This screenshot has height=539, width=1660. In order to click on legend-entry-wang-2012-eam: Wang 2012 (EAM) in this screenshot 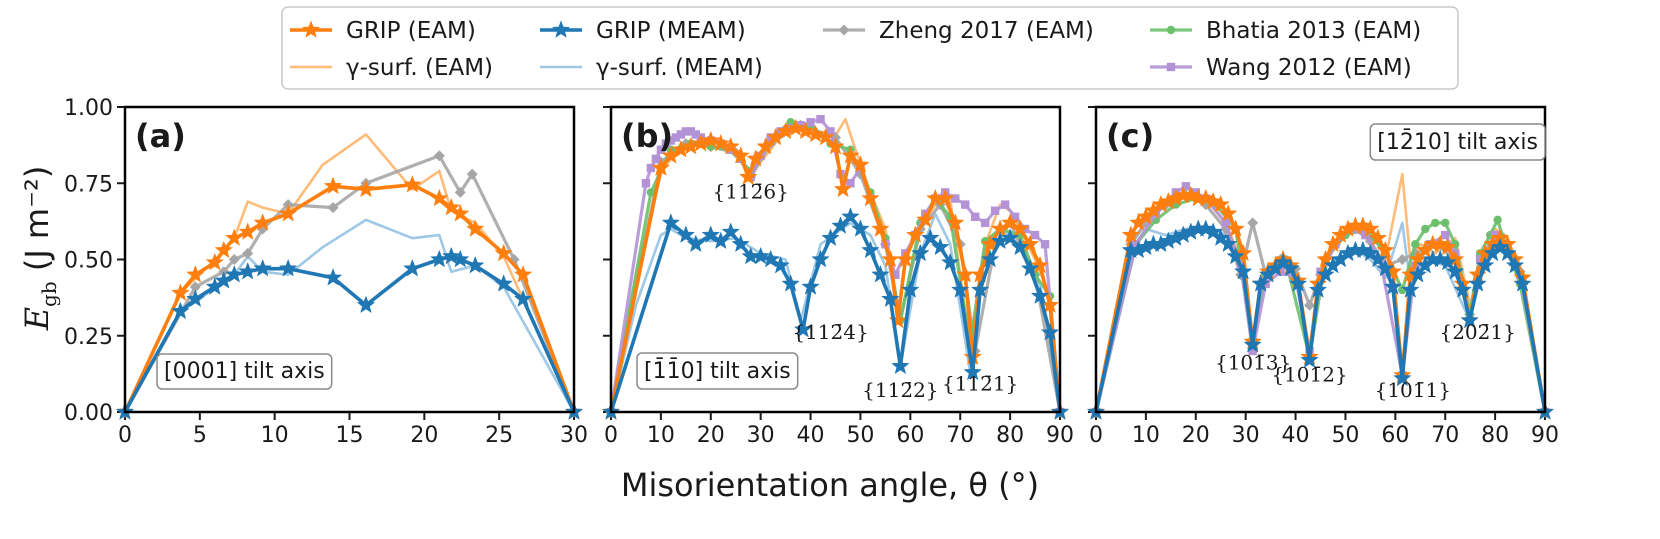, I will do `click(1281, 68)`.